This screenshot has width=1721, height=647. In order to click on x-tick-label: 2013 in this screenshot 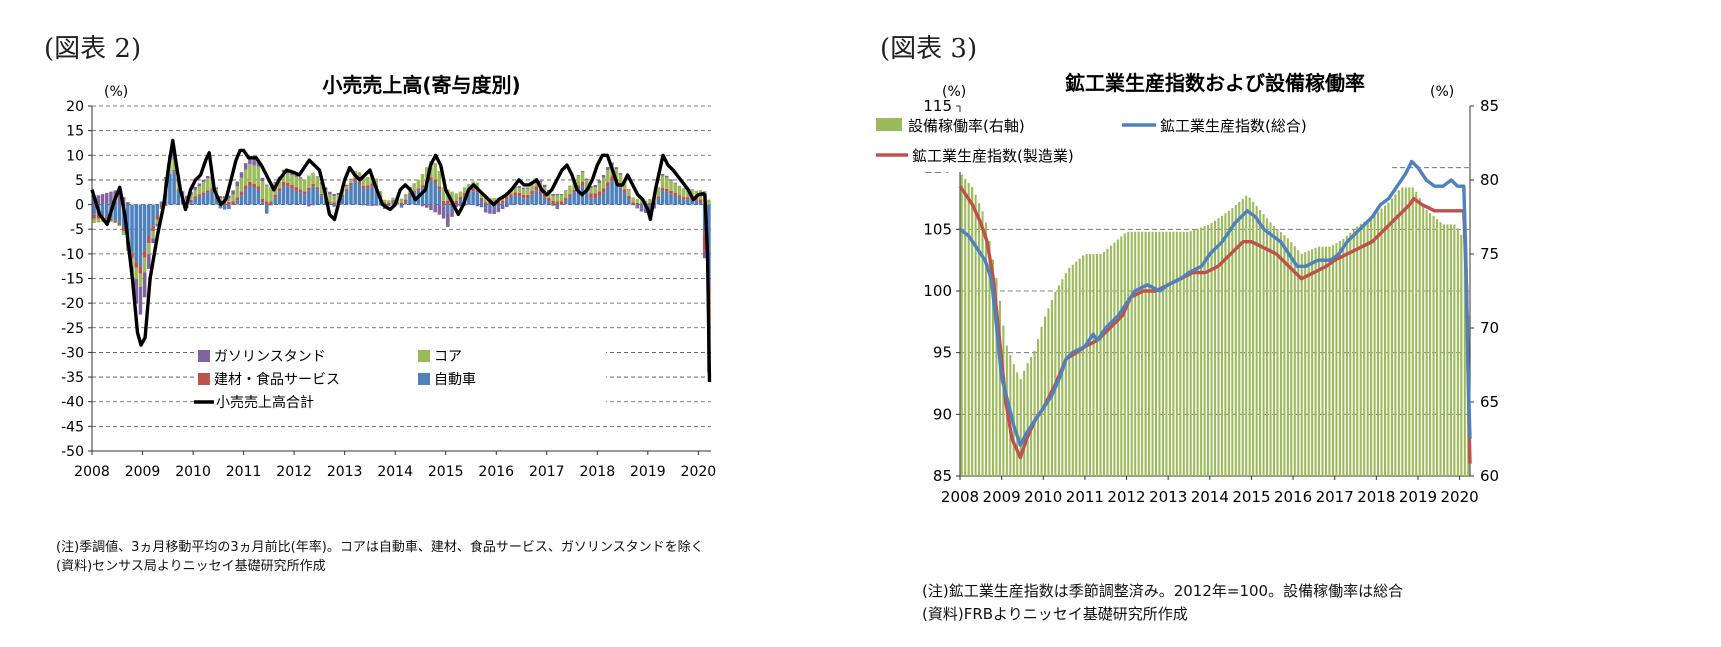, I will do `click(1168, 497)`.